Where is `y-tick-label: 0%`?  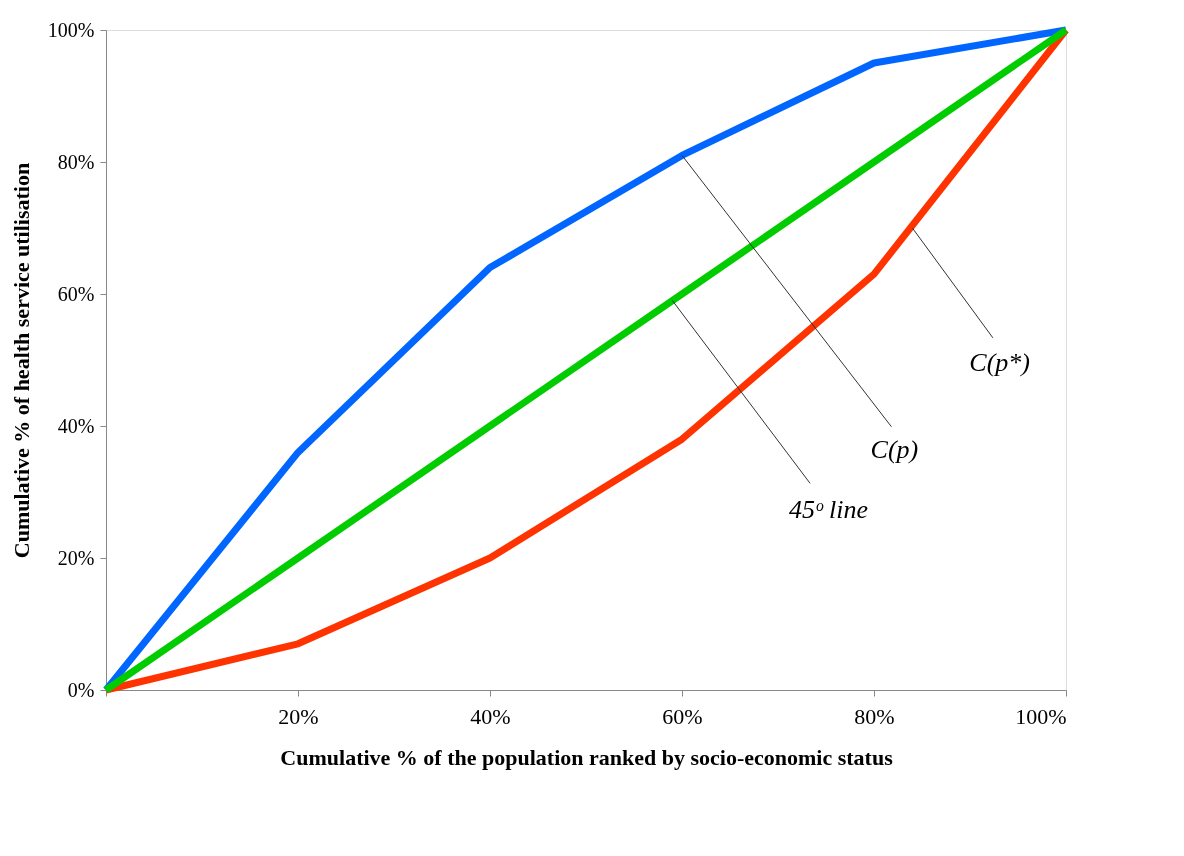
y-tick-label: 0% is located at coordinates (81, 689).